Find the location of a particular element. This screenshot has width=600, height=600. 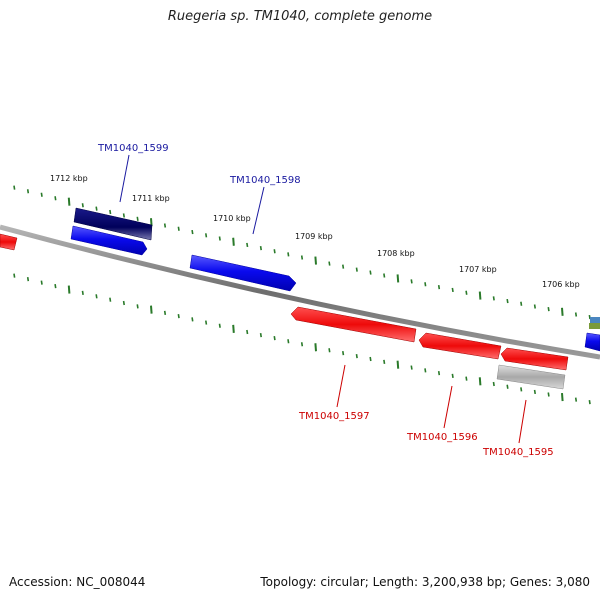

page-title: Ruegeria sp. TM1040, complete genome is located at coordinates (300, 16).